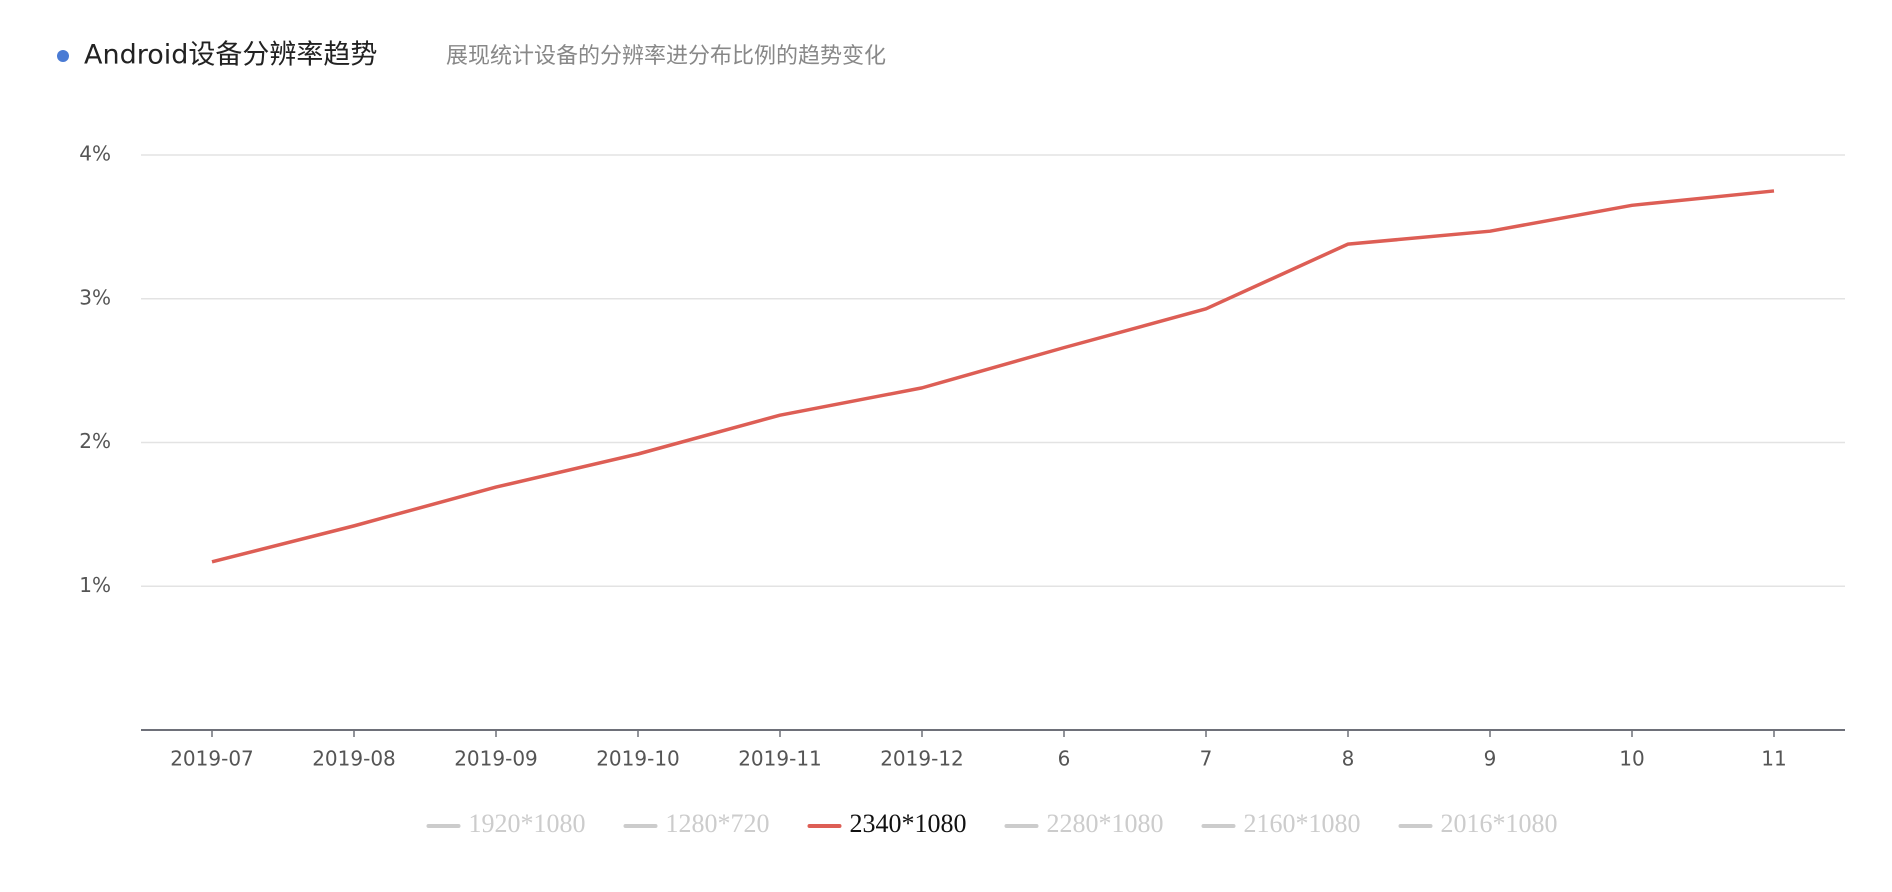  What do you see at coordinates (718, 823) in the screenshot?
I see `legend-label: 1280*720` at bounding box center [718, 823].